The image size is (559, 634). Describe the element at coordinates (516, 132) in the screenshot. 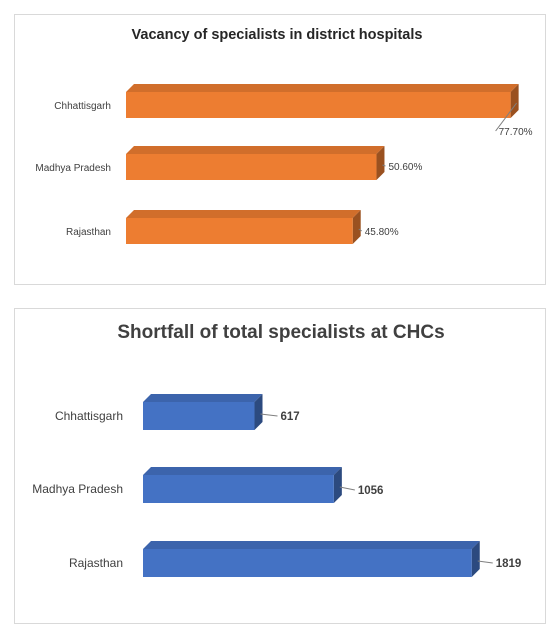

I see `data-label: 77.70%` at that location.